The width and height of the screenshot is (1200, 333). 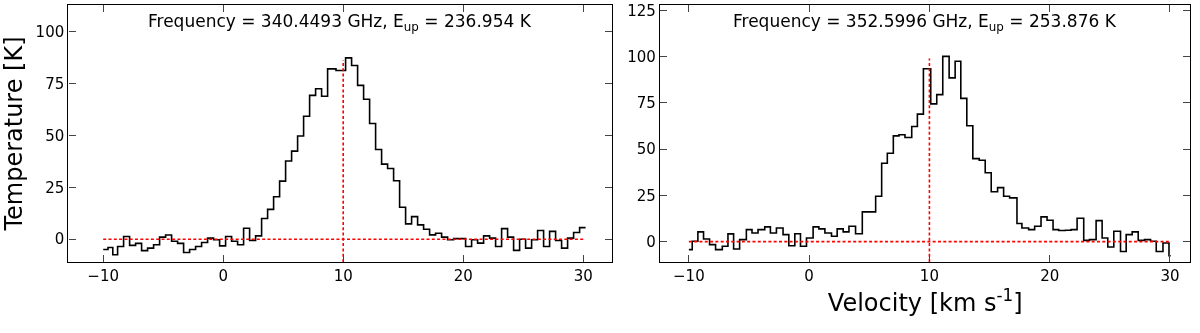 What do you see at coordinates (925, 301) in the screenshot?
I see `x-axis-title: Velocity [km s$^{-1}$]` at bounding box center [925, 301].